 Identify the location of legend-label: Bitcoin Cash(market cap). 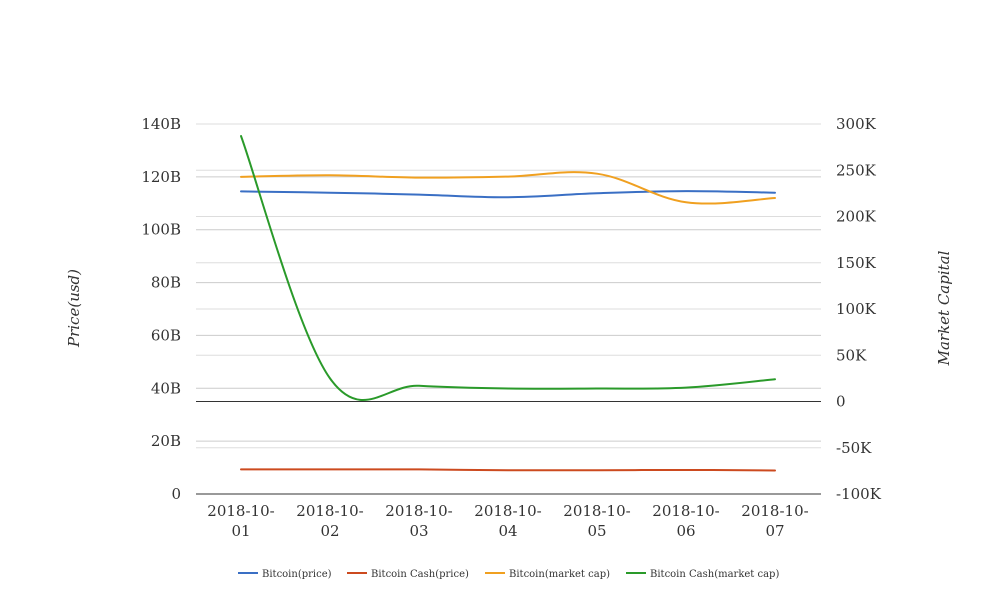
(714, 574).